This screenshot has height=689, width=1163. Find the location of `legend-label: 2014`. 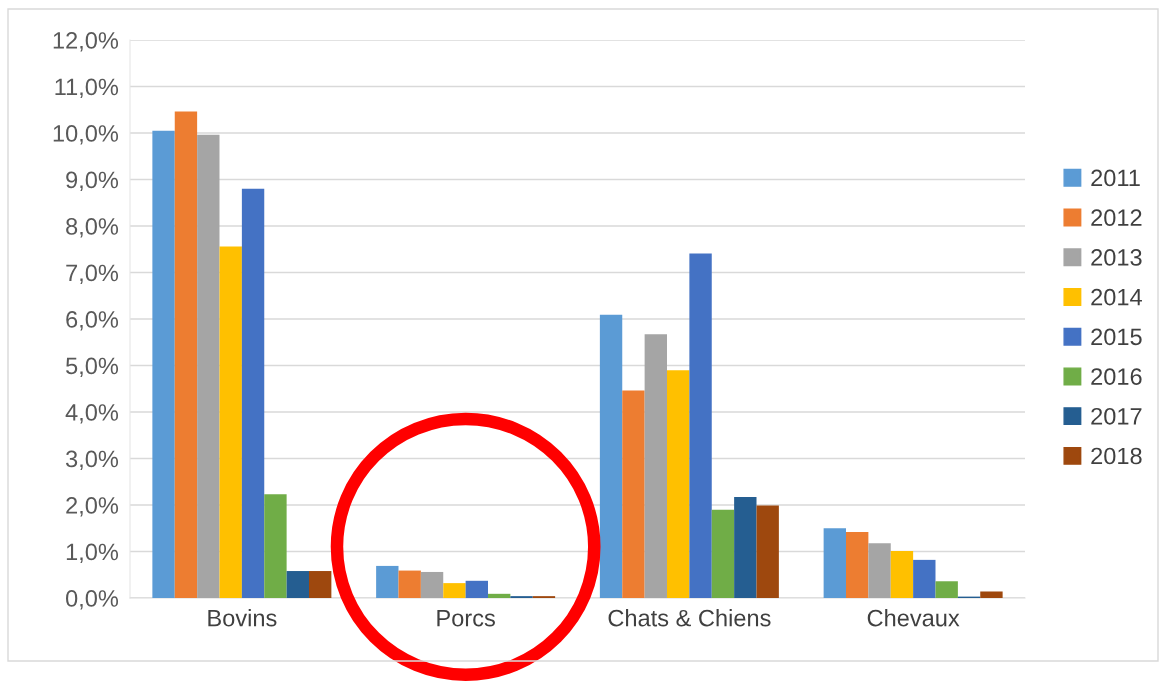

legend-label: 2014 is located at coordinates (1116, 297).